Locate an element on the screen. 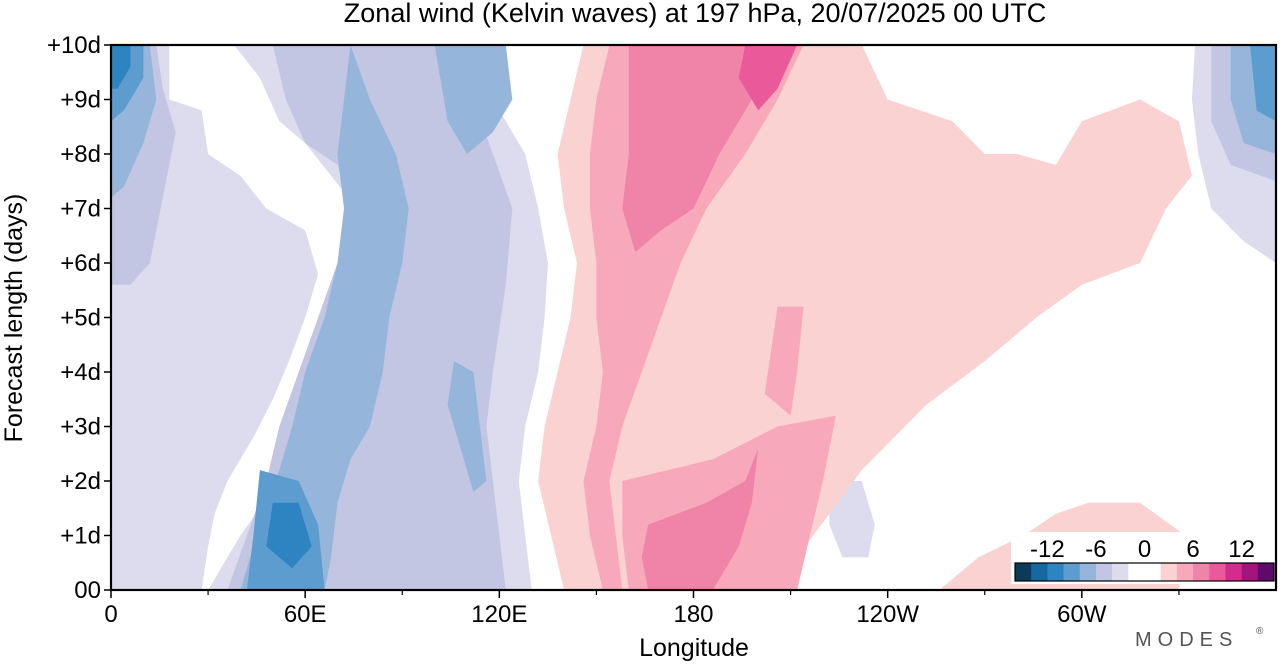 The image size is (1280, 664). colorbar-tick-label: -6 is located at coordinates (1095, 549).